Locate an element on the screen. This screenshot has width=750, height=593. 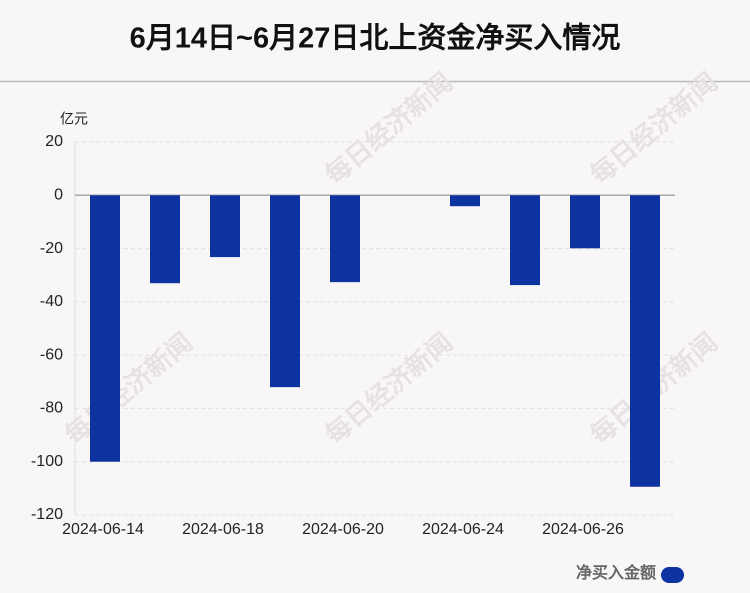
y-tick-label: -60 is located at coordinates (51, 354).